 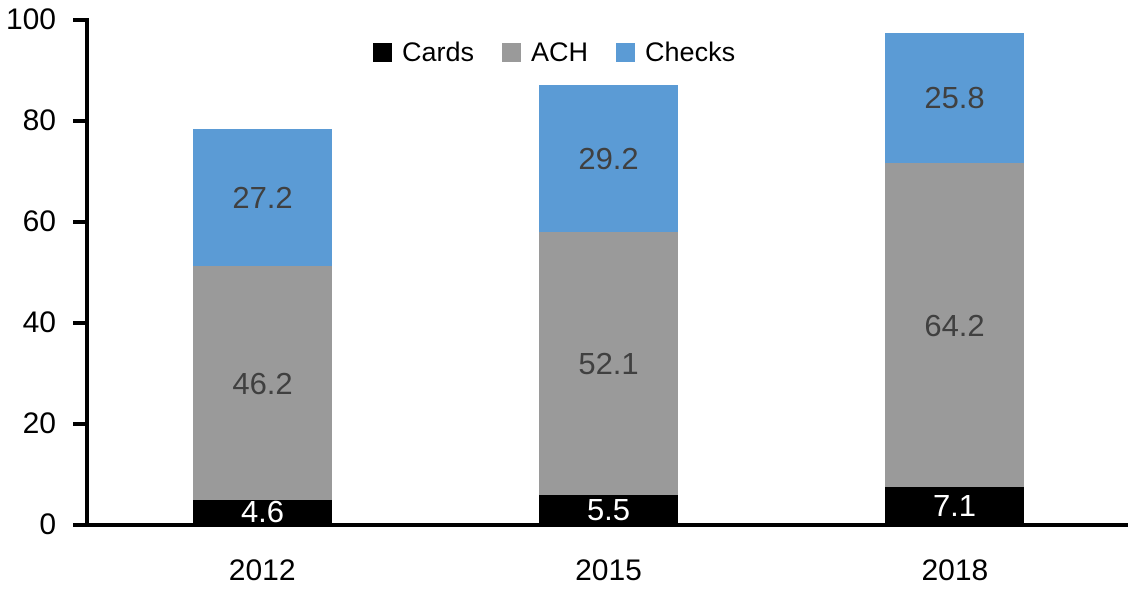 What do you see at coordinates (30, 19) in the screenshot?
I see `y-tick-label: 100` at bounding box center [30, 19].